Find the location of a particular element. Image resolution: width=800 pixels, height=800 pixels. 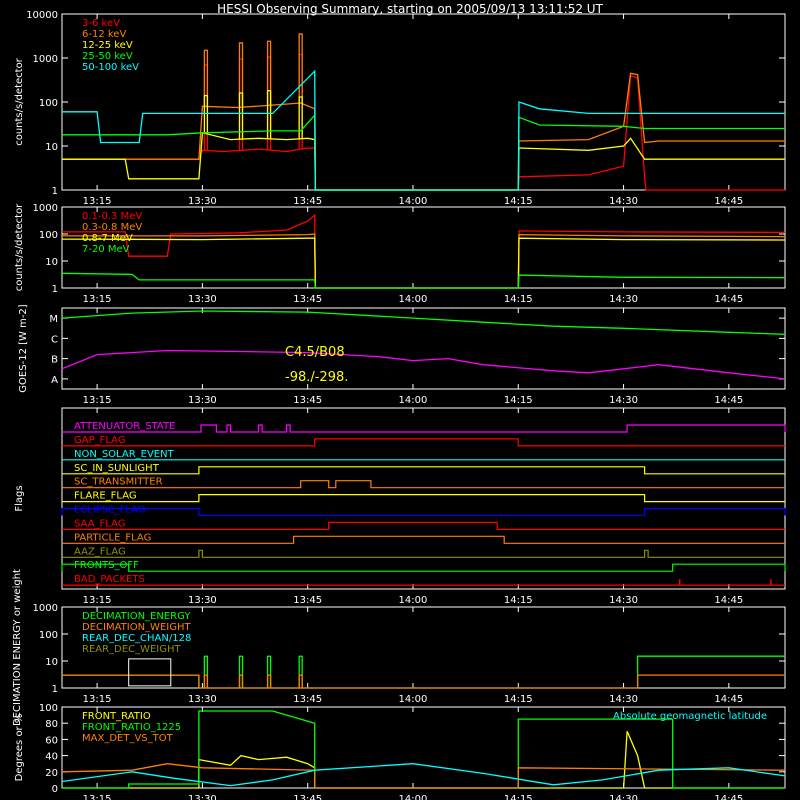

decimation-x-tick-label: 13:15 is located at coordinates (97, 699).